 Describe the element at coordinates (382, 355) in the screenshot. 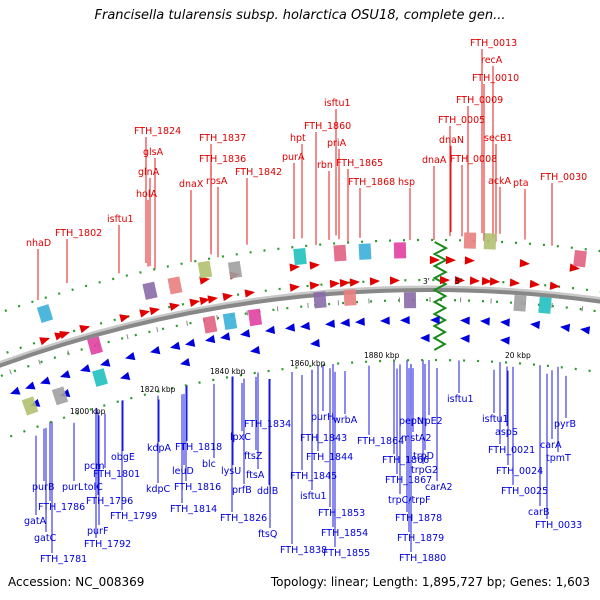

I see `tick-label: 1880 kbp` at that location.